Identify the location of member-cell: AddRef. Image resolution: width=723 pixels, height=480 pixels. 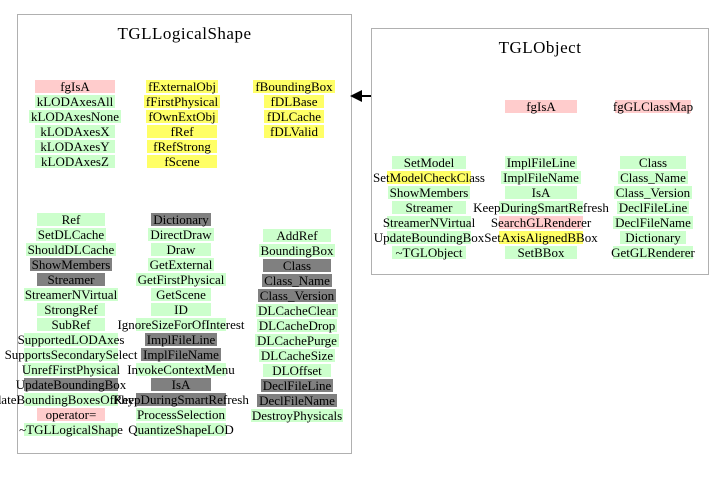
(297, 235).